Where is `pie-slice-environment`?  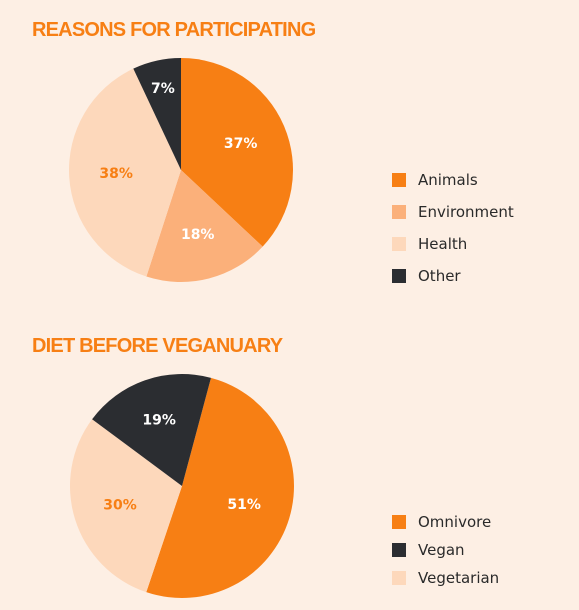
pie-slice-environment is located at coordinates (204, 226).